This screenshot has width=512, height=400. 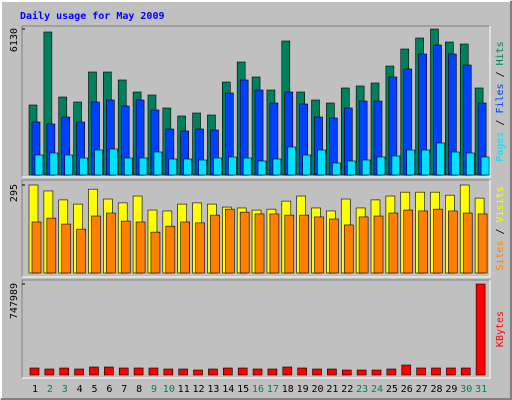 What do you see at coordinates (35, 389) in the screenshot?
I see `x-tick-label: 1` at bounding box center [35, 389].